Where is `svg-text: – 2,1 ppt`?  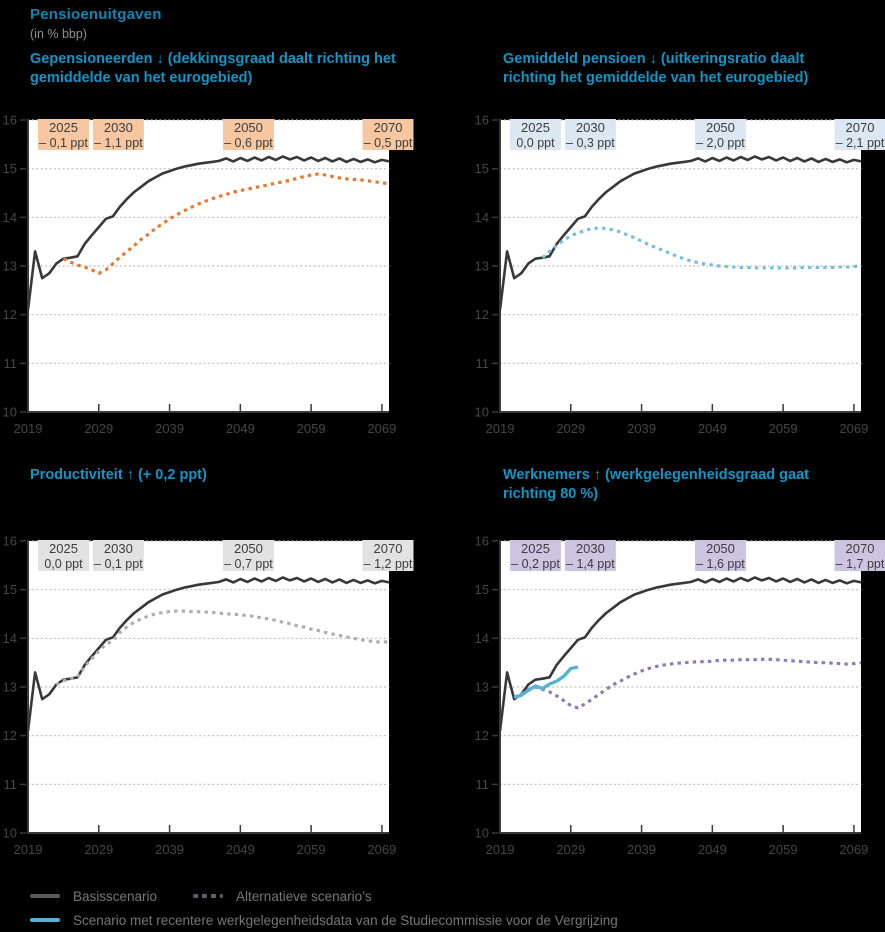
svg-text: – 2,1 ppt is located at coordinates (860, 143).